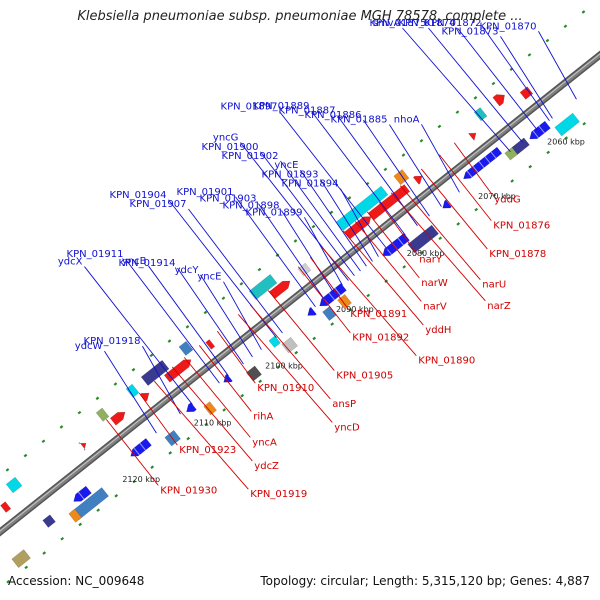 The width and height of the screenshot is (600, 600). What do you see at coordinates (95, 254) in the screenshot?
I see `gene-label: KPN_01911` at bounding box center [95, 254].